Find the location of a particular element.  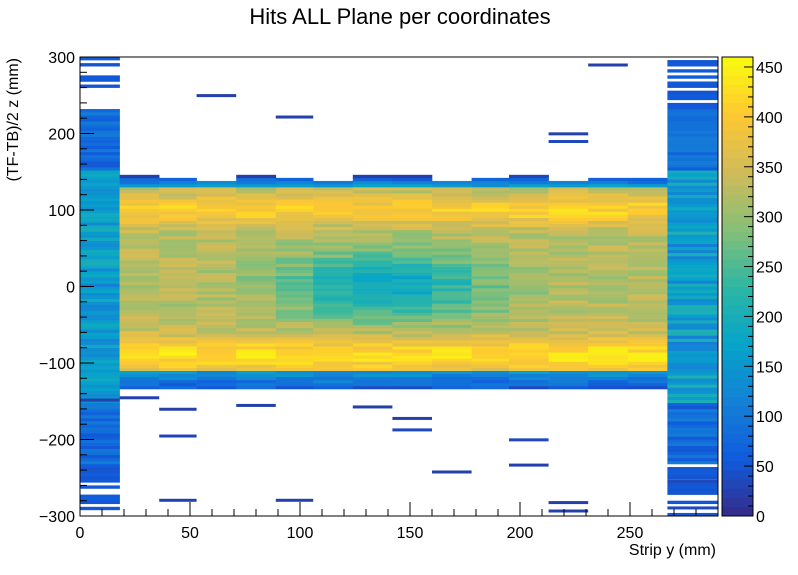

x-tick-label: 50 is located at coordinates (190, 533).